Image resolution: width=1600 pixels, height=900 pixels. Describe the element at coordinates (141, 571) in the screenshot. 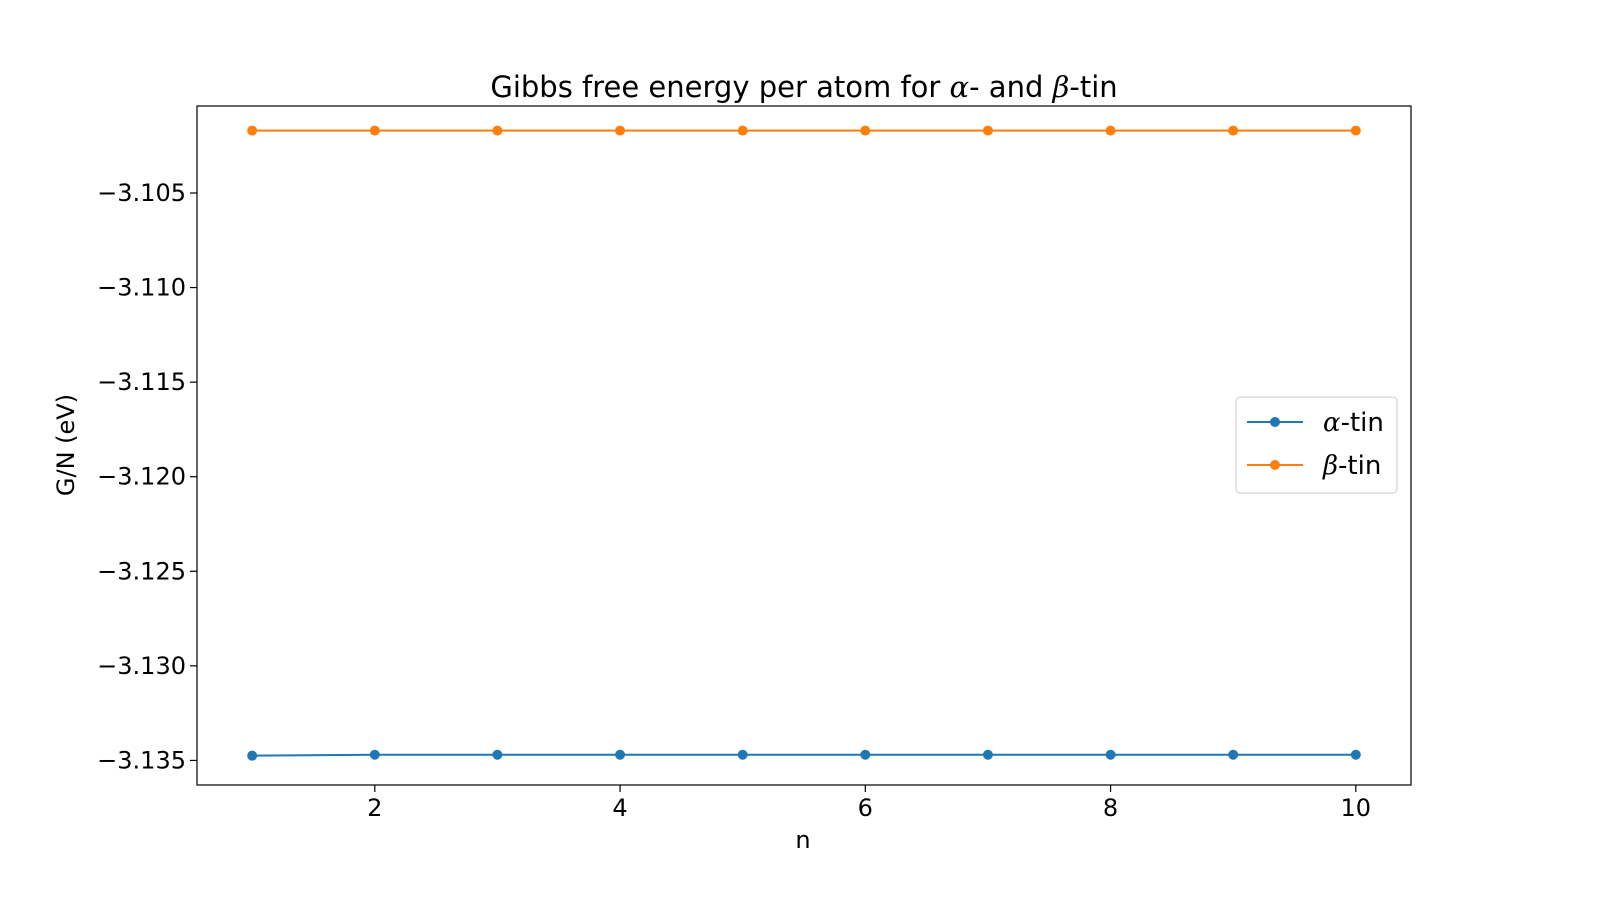

I see `y-tick-label: −3.125` at that location.